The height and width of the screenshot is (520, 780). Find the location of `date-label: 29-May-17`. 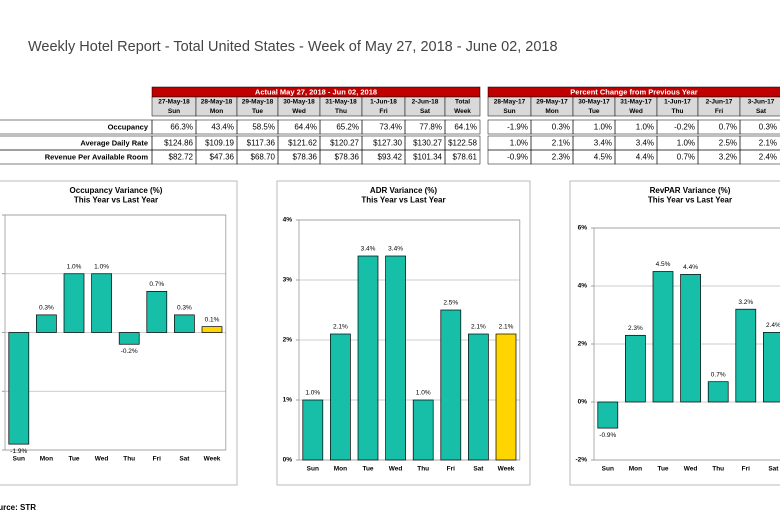

date-label: 29-May-17 is located at coordinates (552, 102).